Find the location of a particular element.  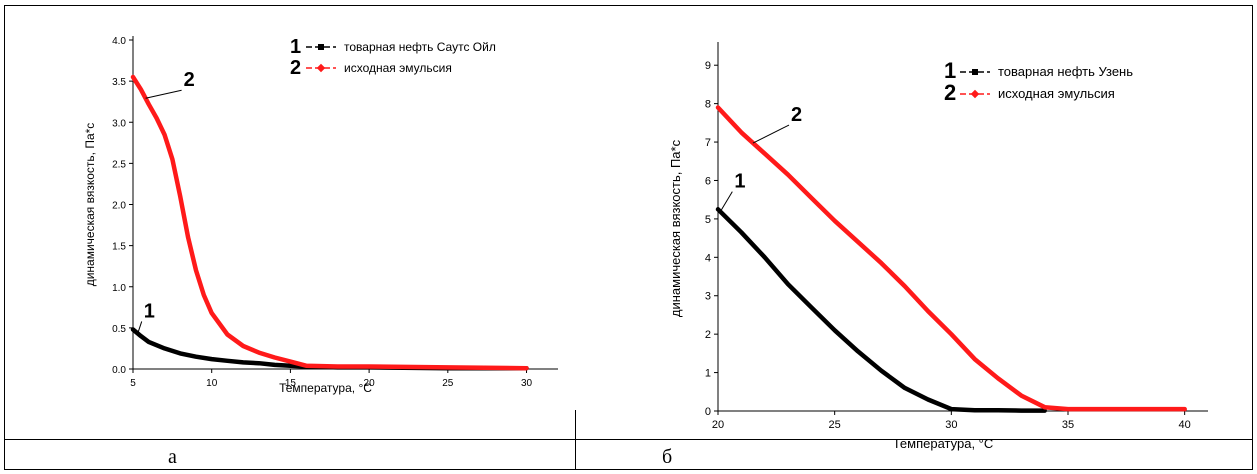

x-tick-label: 5 is located at coordinates (133, 383).